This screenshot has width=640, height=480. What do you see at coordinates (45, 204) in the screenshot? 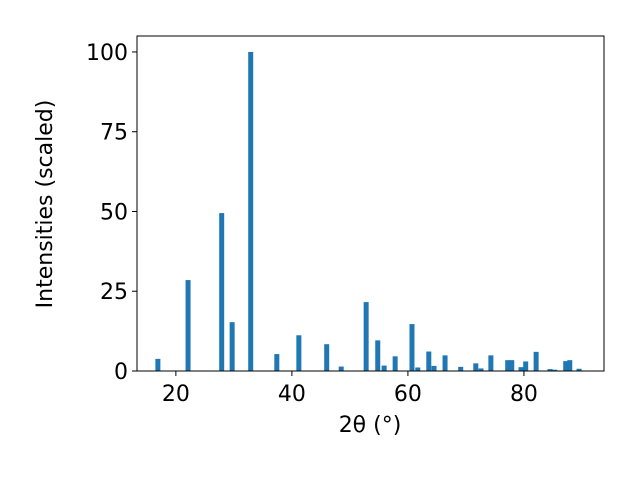
I see `y-axis-label: Intensities (scaled)` at bounding box center [45, 204].